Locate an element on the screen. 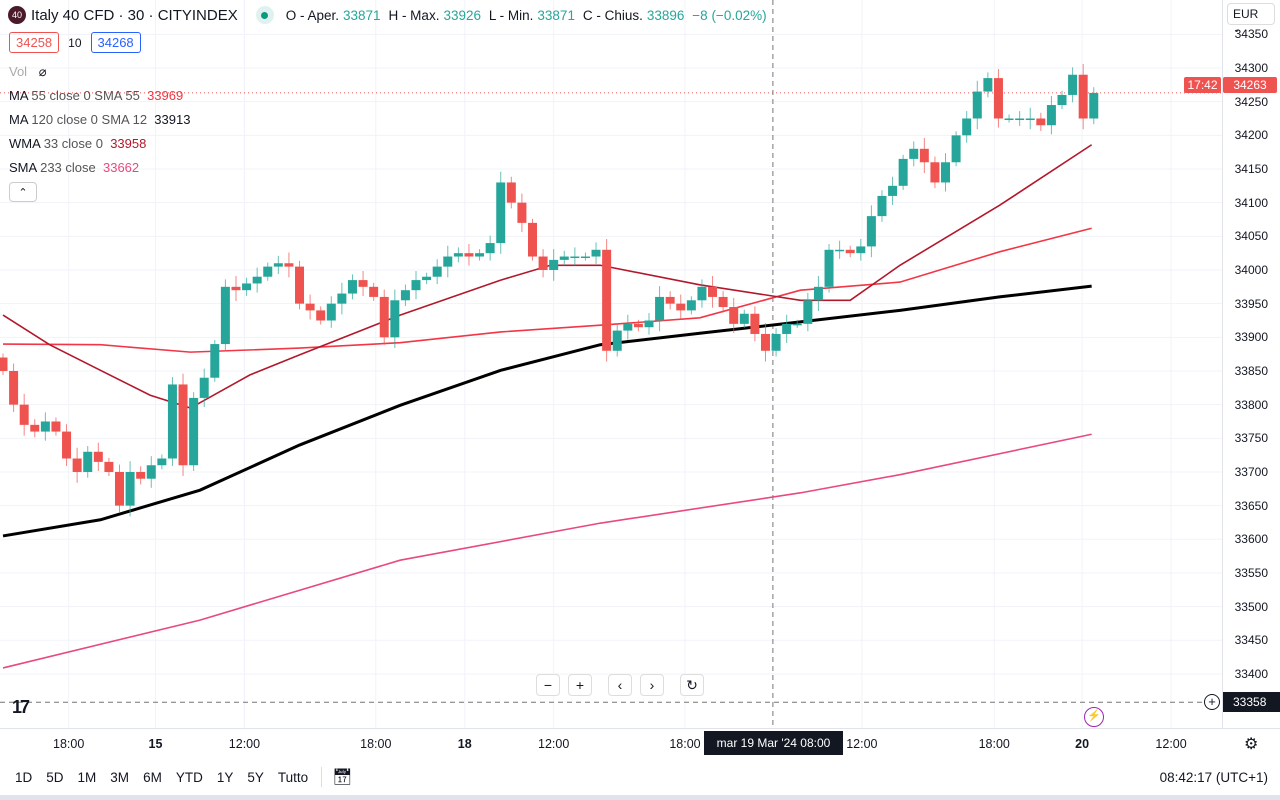  scroll-left-button: ‹ is located at coordinates (620, 685).